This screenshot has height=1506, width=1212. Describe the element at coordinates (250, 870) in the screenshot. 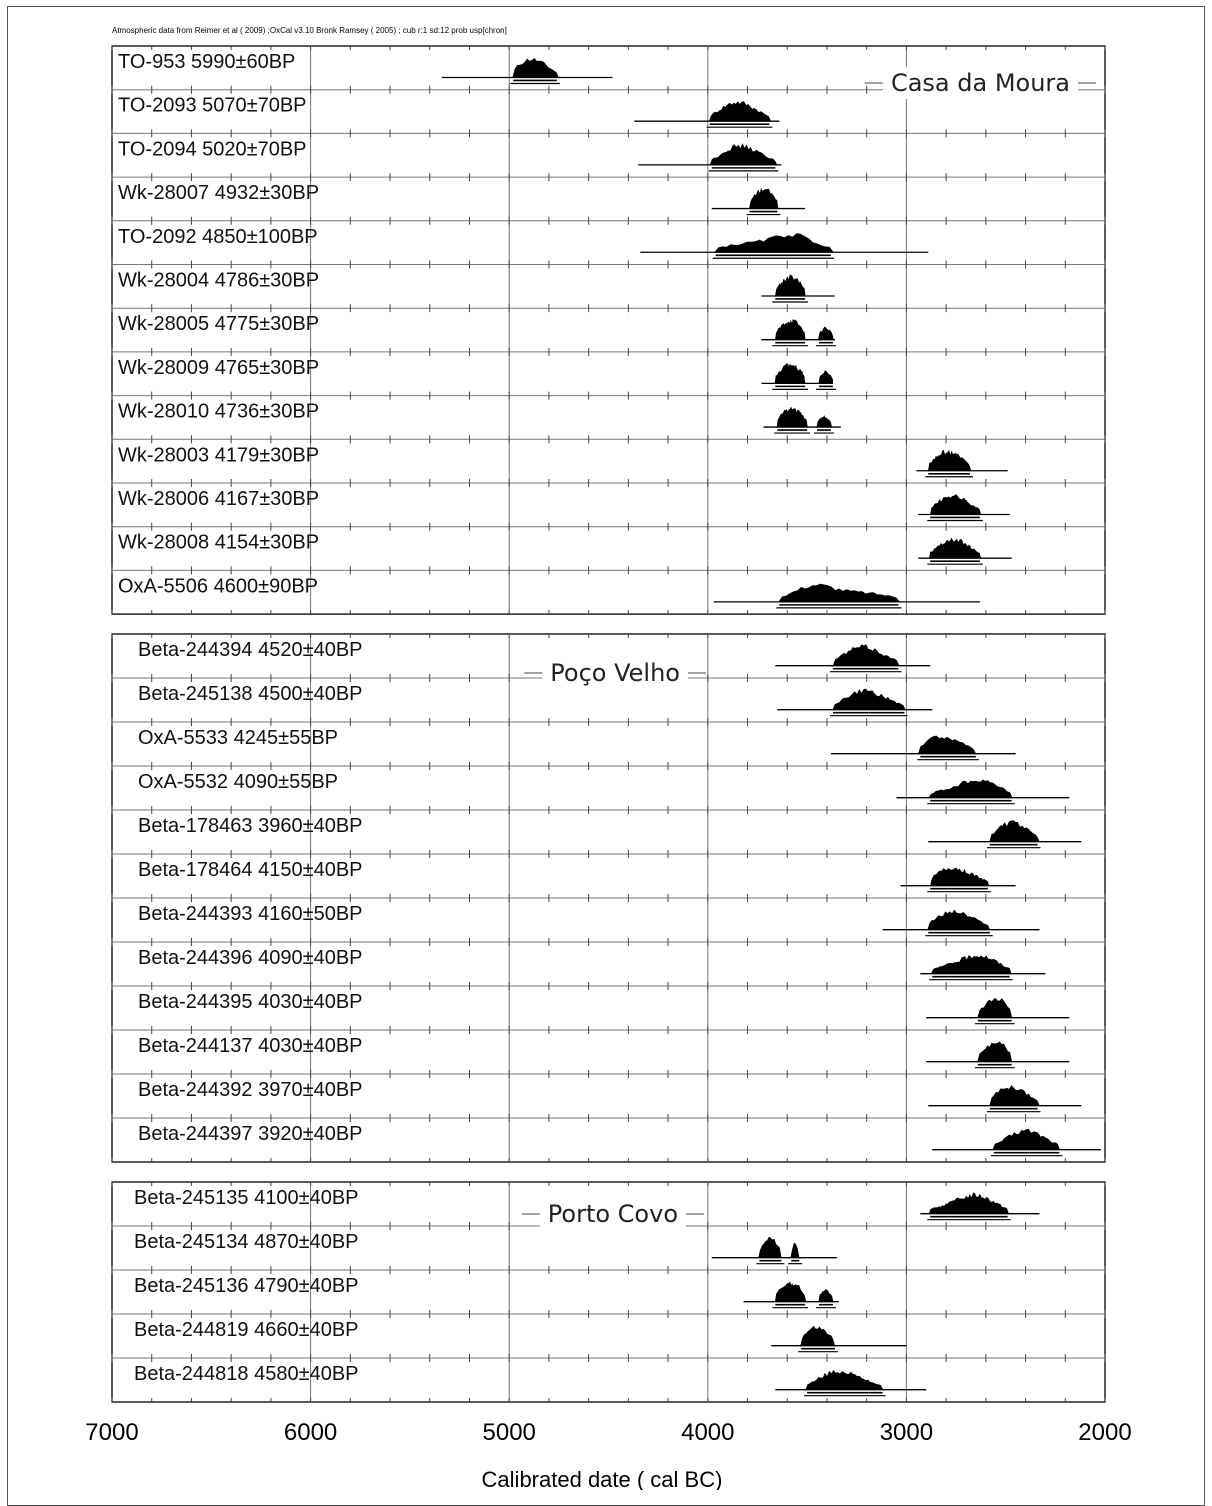

I see `sample-label: Beta-178464 4150±40BP` at that location.